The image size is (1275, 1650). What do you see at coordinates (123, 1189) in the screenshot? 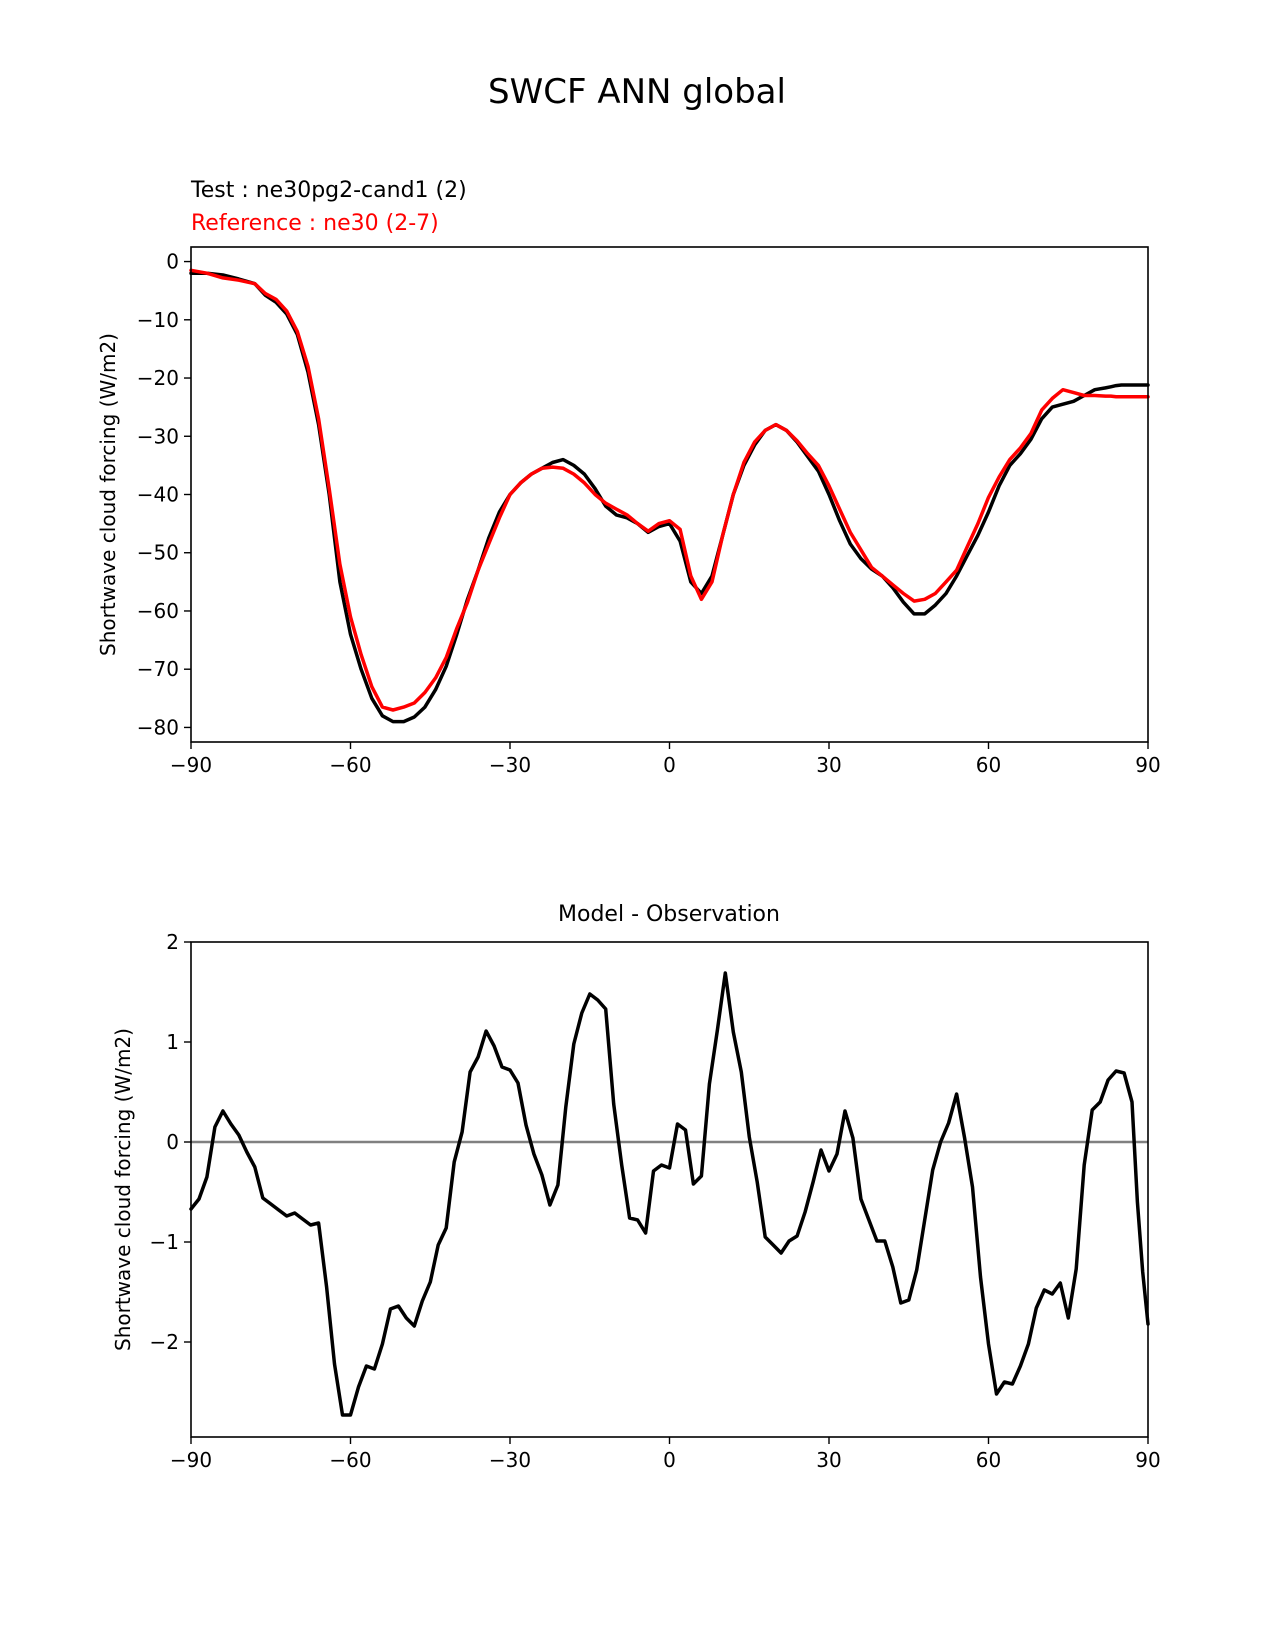
I see `bottom-plot-y-axis-label: Shortwave cloud forcing (W/m2)` at bounding box center [123, 1189].